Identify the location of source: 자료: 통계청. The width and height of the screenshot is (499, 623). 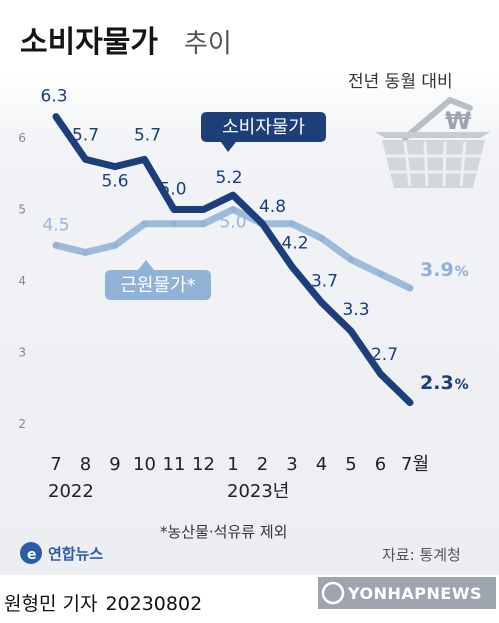
(421, 555).